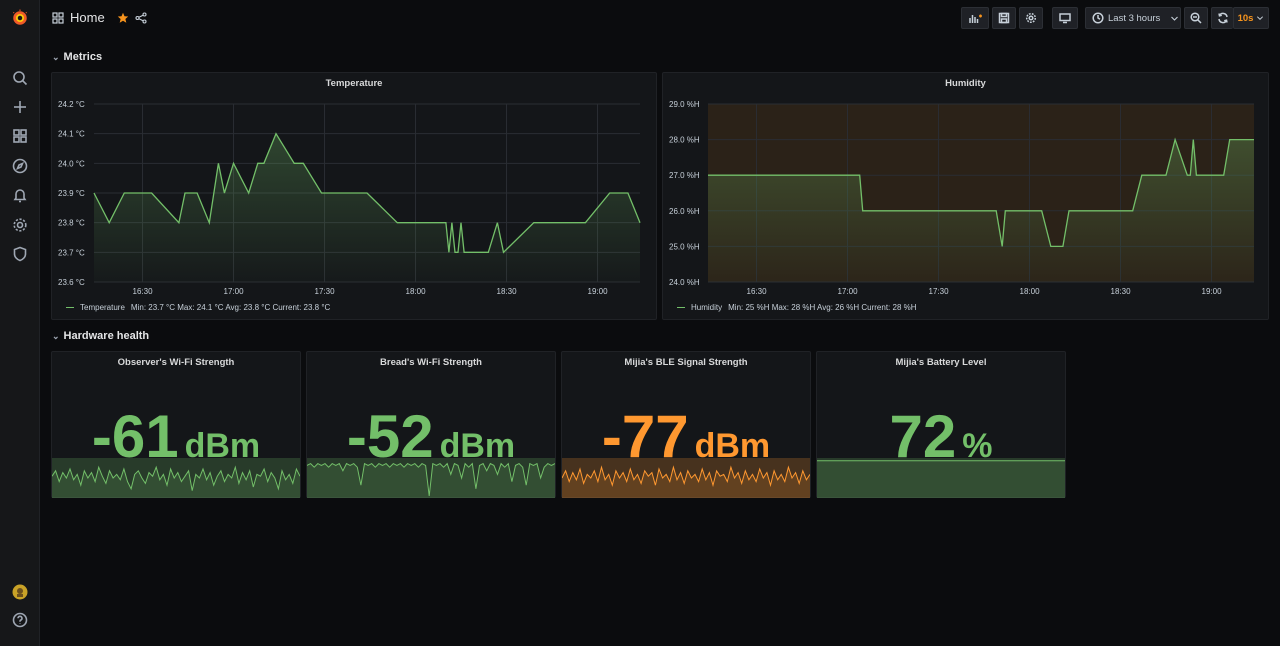 The image size is (1280, 646). What do you see at coordinates (20, 166) in the screenshot?
I see `explore-compass-icon` at bounding box center [20, 166].